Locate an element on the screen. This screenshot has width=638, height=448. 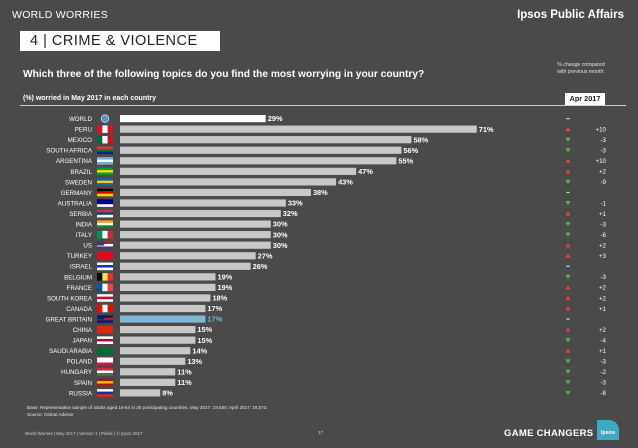
country-label-peru: PERU is located at coordinates (83, 130).